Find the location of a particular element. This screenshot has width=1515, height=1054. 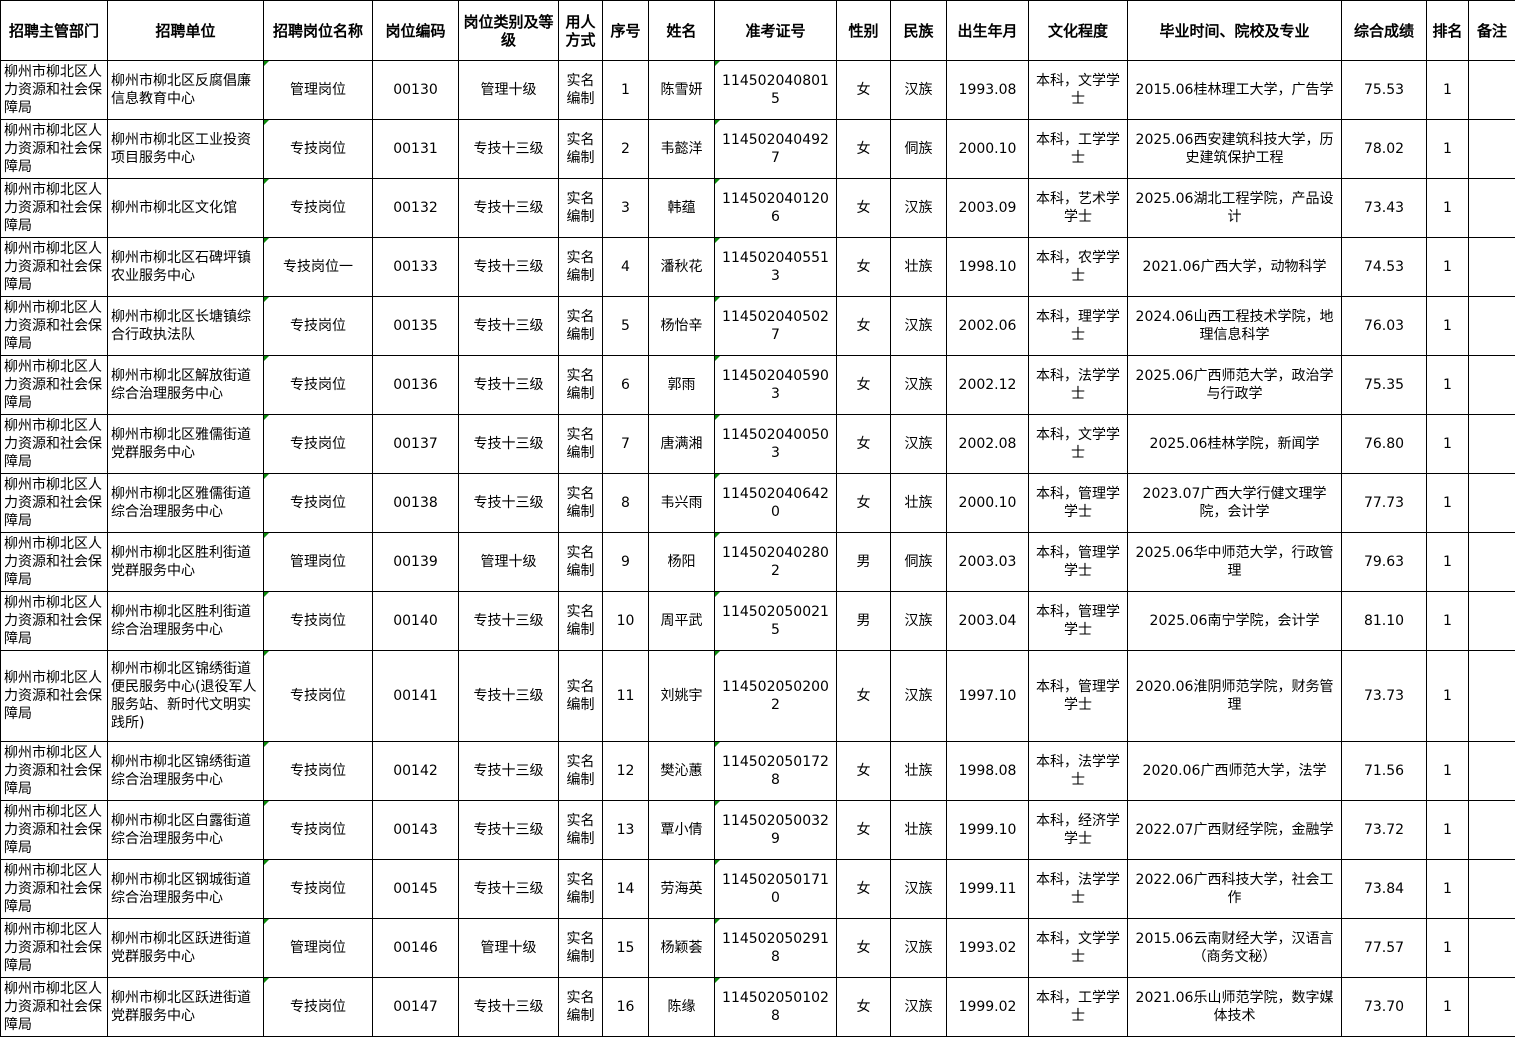

cell-seq: 6 is located at coordinates (625, 385).